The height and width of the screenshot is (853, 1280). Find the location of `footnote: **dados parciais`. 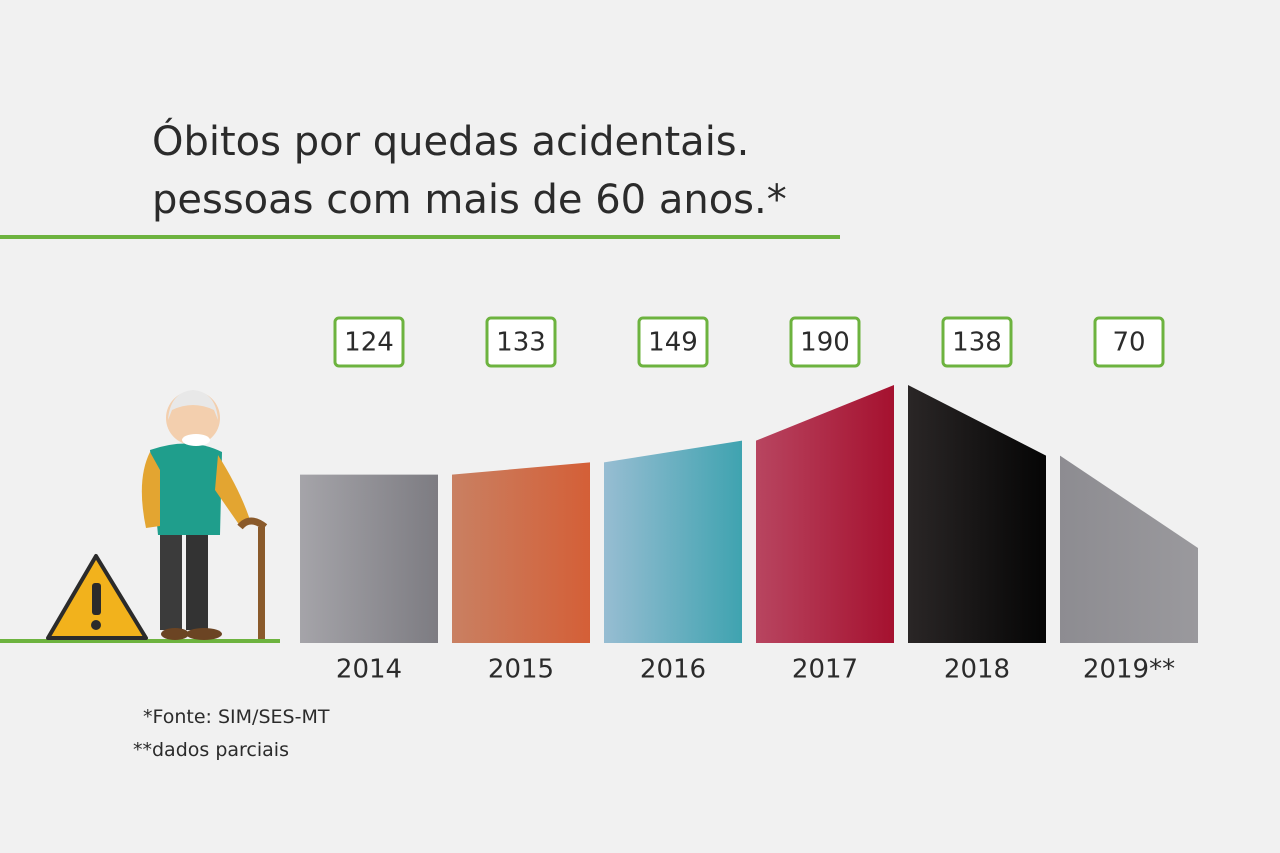

footnote: **dados parciais is located at coordinates (211, 750).